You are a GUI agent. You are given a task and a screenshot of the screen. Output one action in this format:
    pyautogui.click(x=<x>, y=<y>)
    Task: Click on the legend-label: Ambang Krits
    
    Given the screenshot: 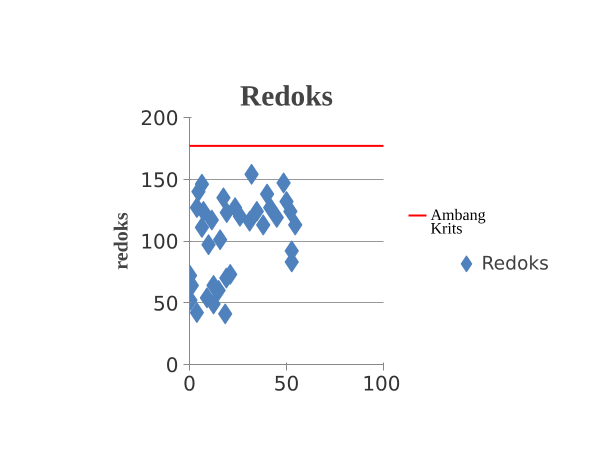 What is the action you would take?
    pyautogui.click(x=458, y=222)
    